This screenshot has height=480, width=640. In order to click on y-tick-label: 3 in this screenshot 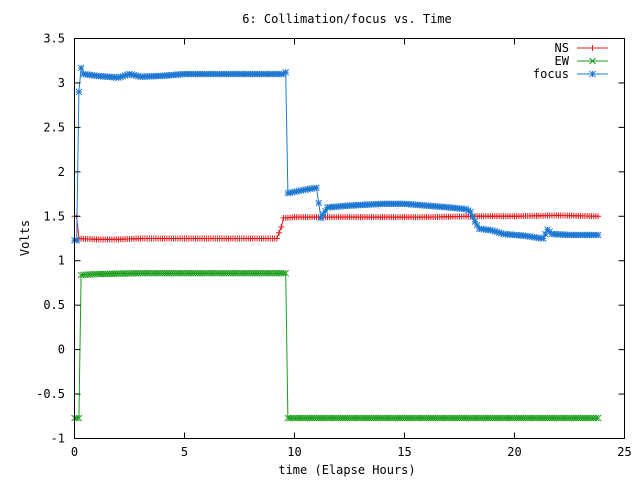, I will do `click(61, 83)`.